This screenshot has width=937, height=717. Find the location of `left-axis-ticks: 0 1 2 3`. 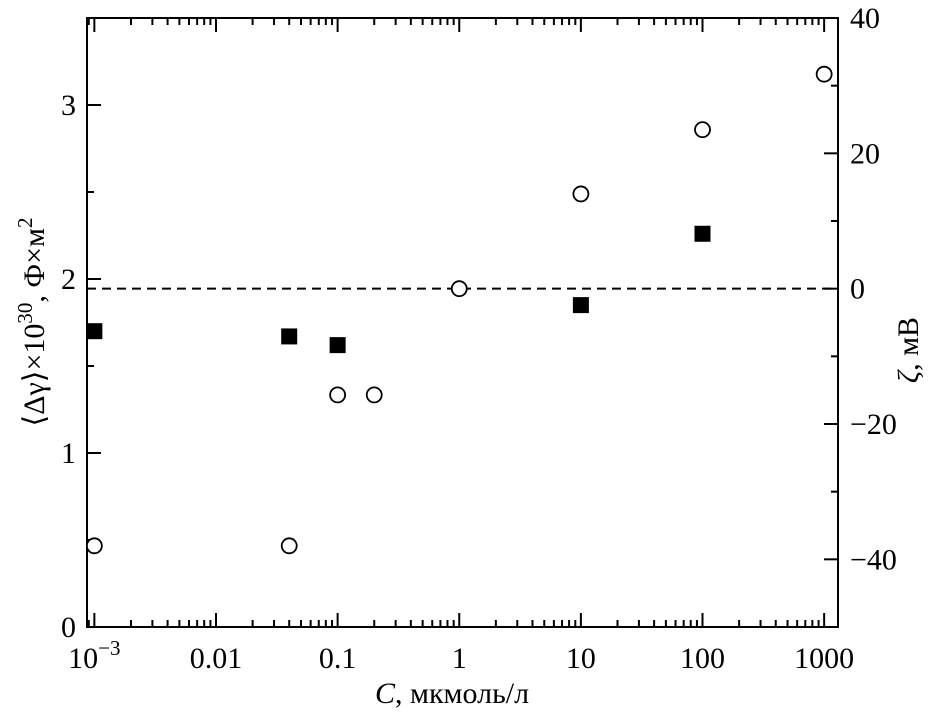

left-axis-ticks: 0 1 2 3 is located at coordinates (81, 330).